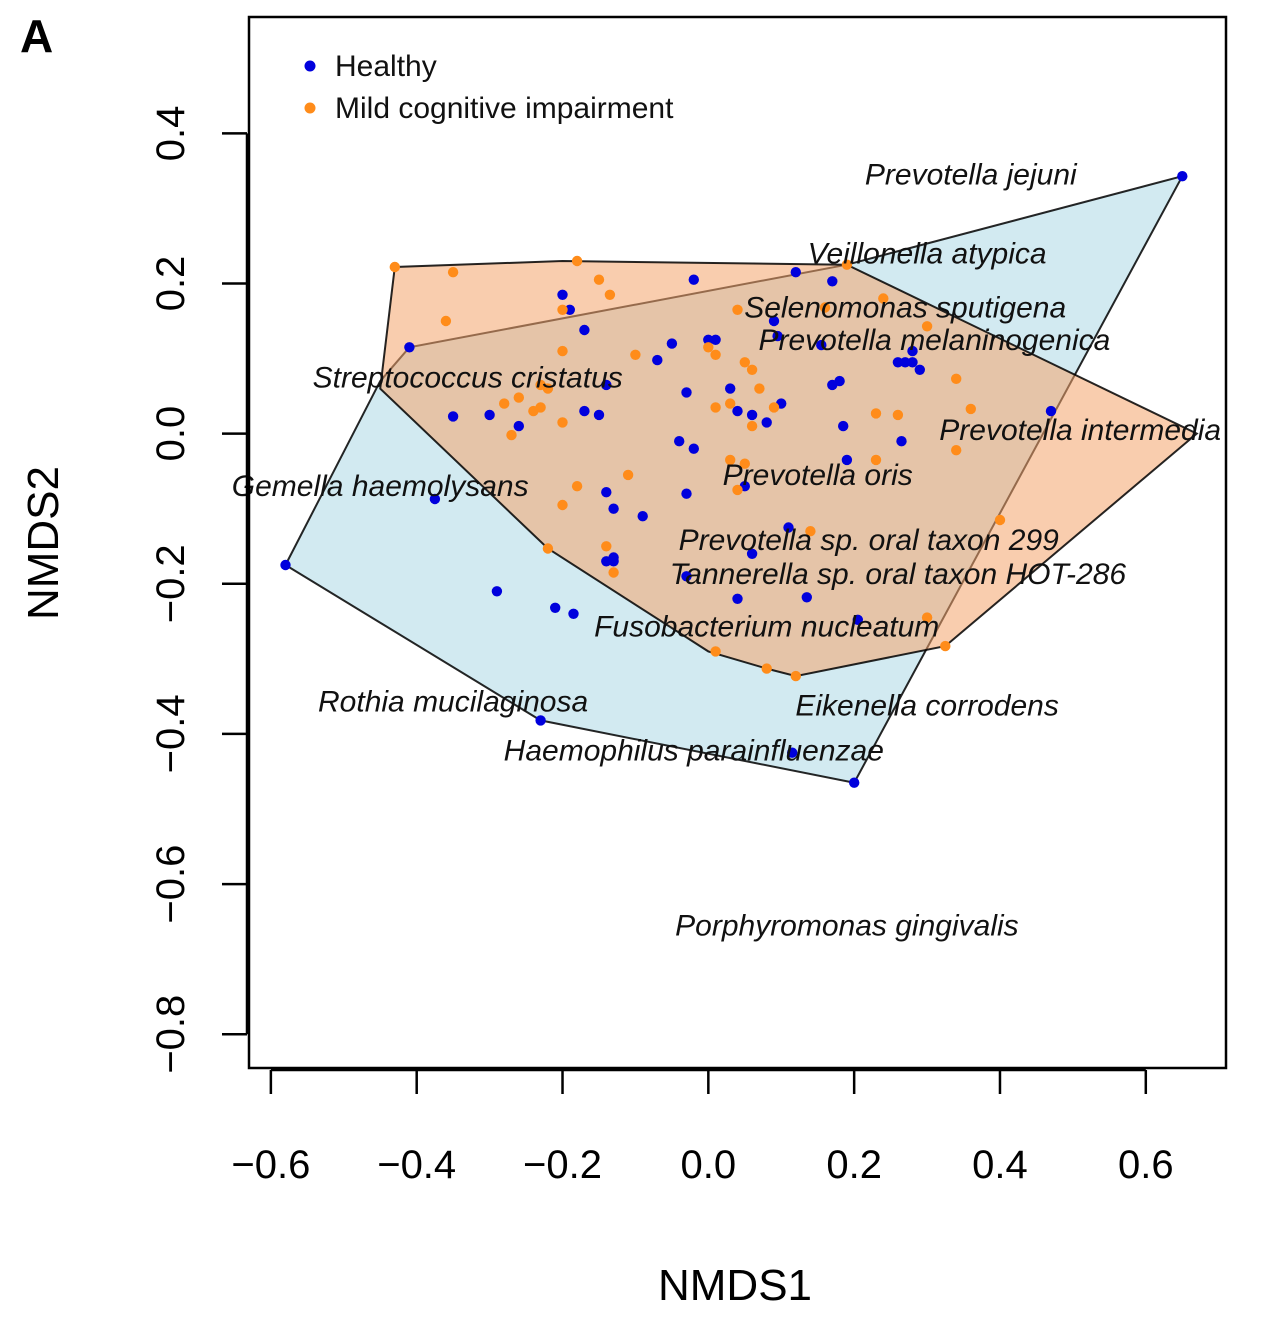 Image resolution: width=1275 pixels, height=1318 pixels. Describe the element at coordinates (171, 434) in the screenshot. I see `y-tick-label: 0.0` at that location.